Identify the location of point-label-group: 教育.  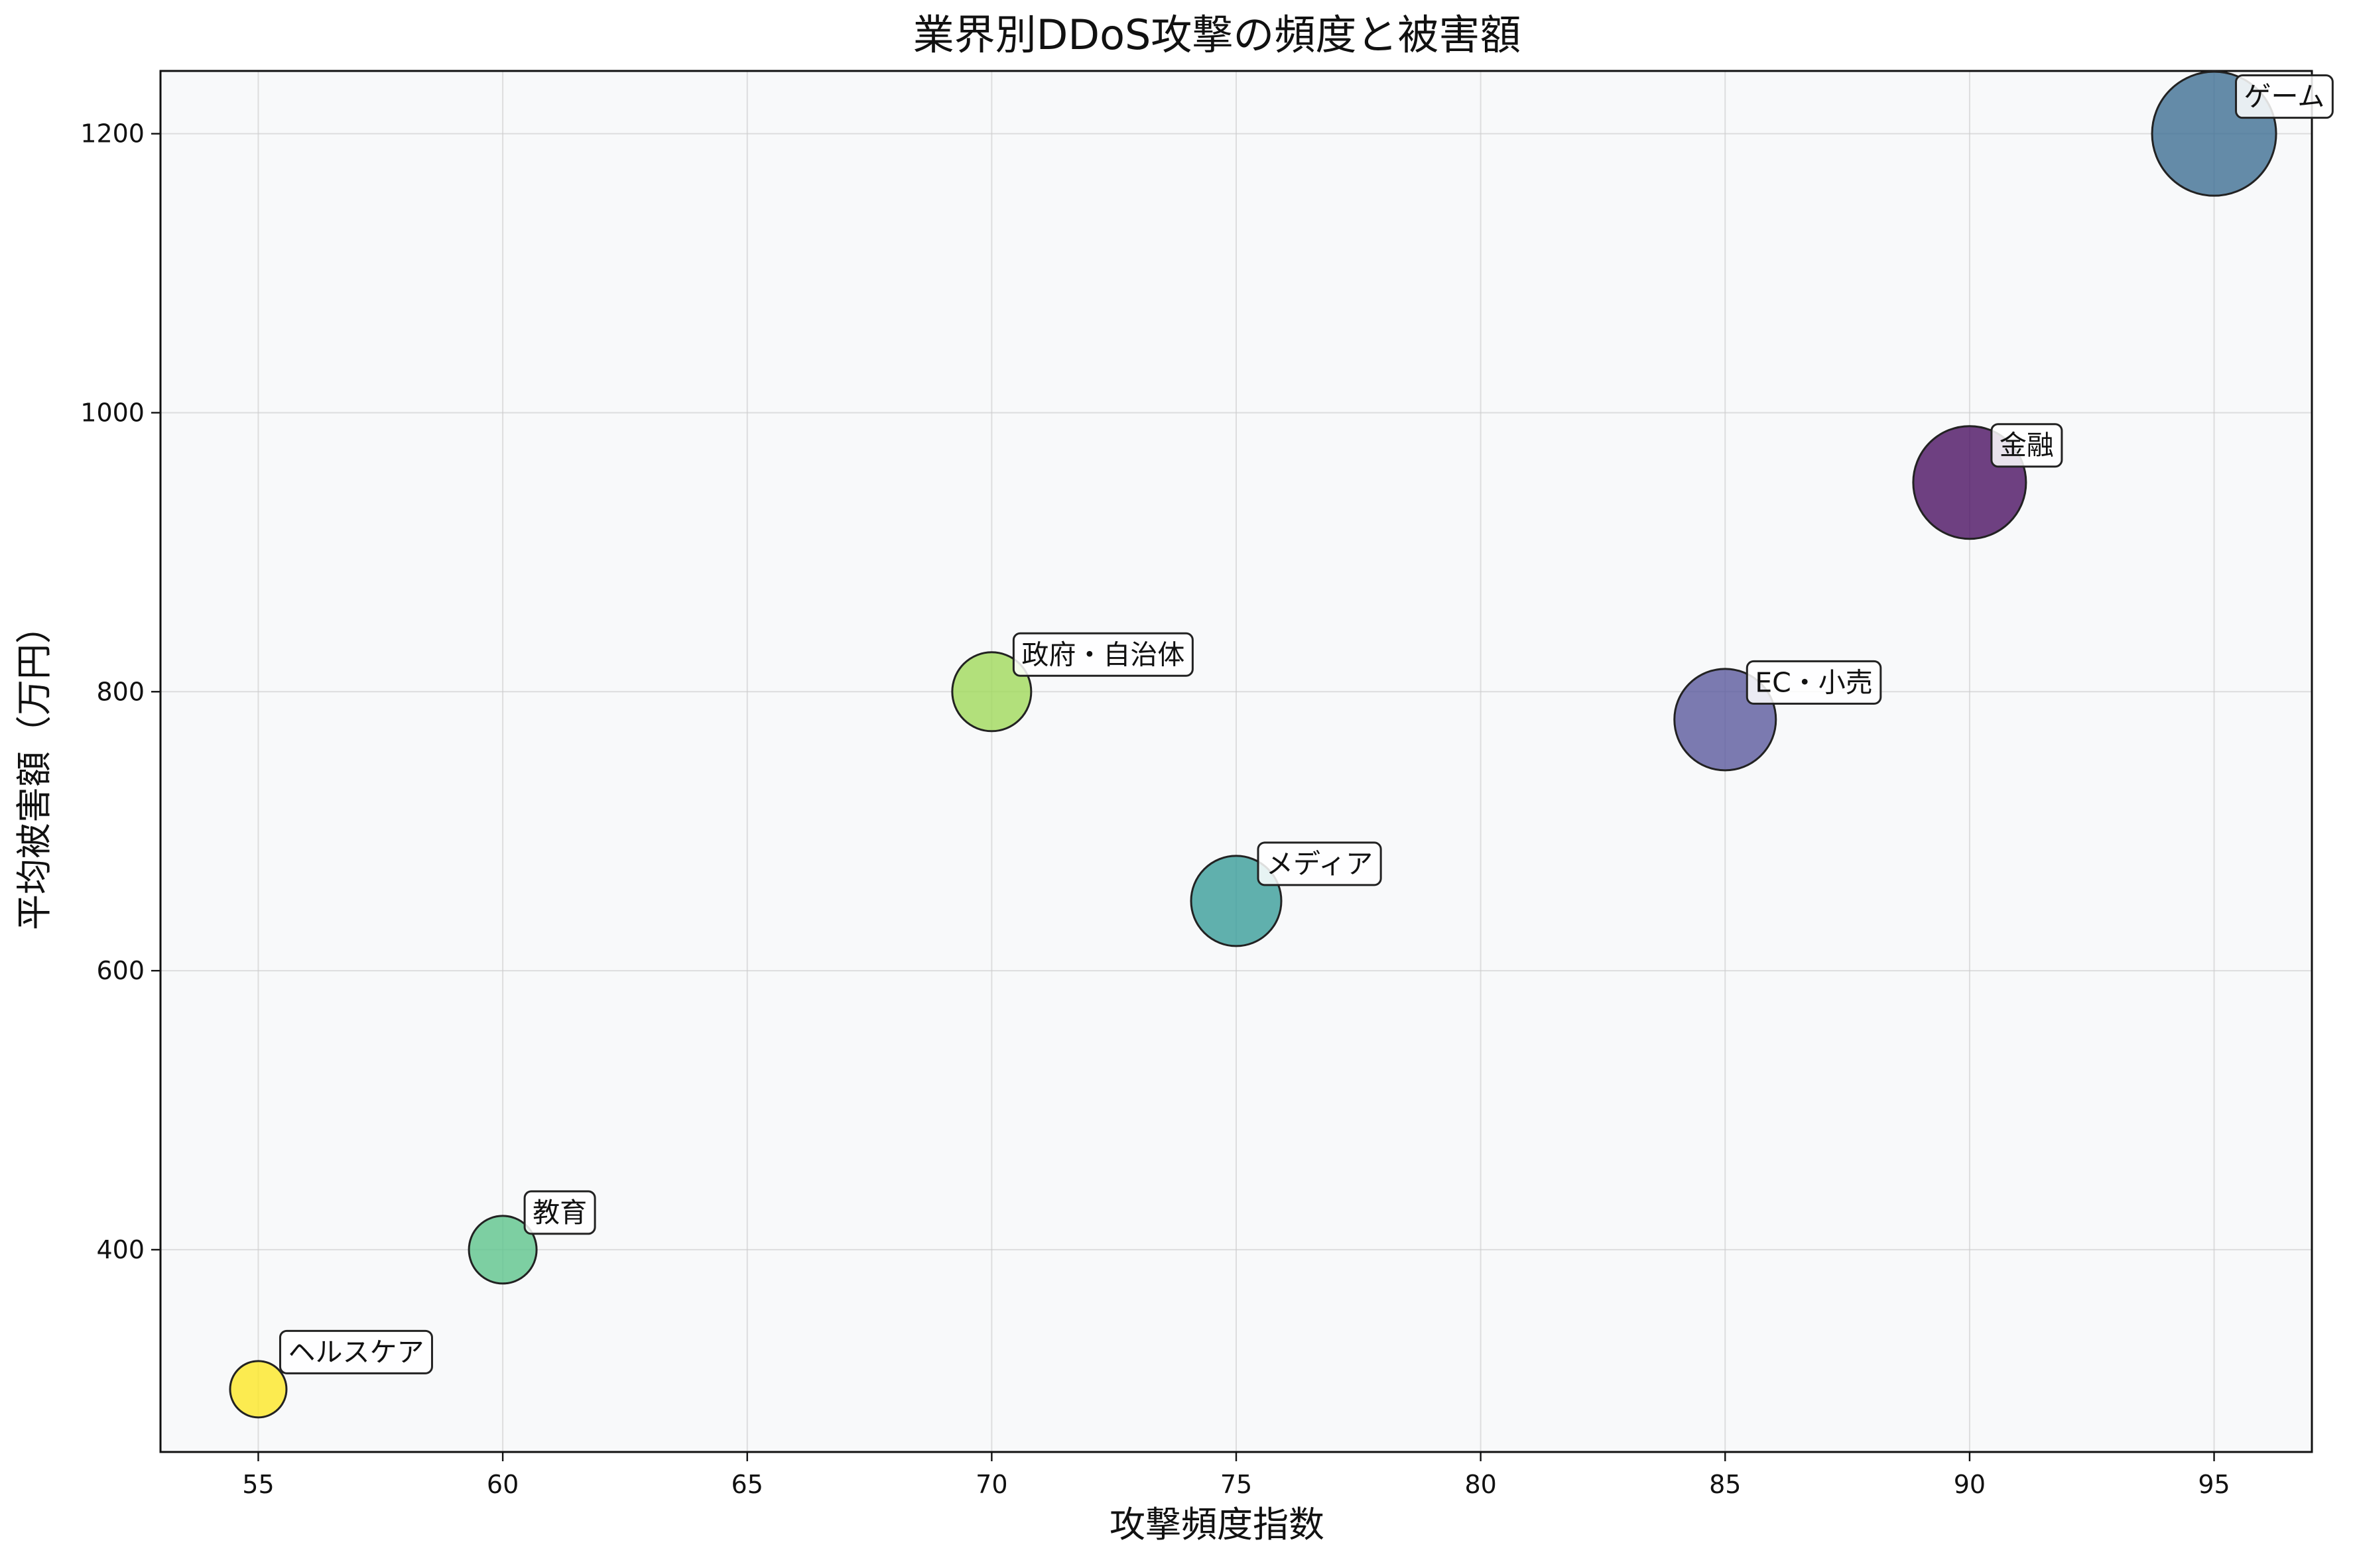
(559, 1212).